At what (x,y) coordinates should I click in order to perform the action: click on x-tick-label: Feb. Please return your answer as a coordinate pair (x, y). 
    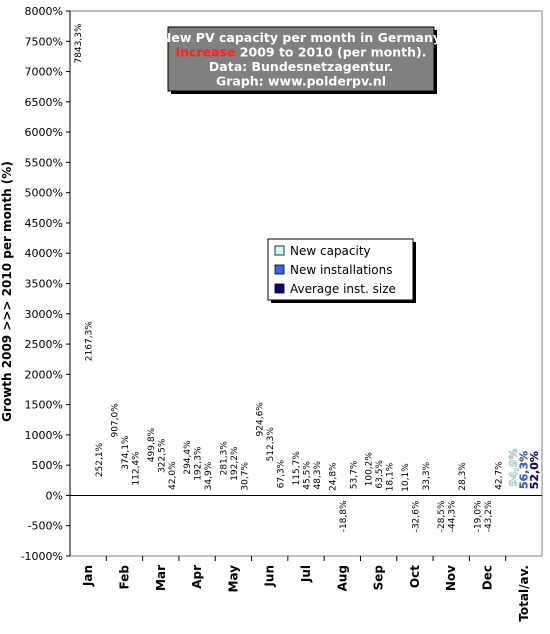
    Looking at the image, I should click on (124, 577).